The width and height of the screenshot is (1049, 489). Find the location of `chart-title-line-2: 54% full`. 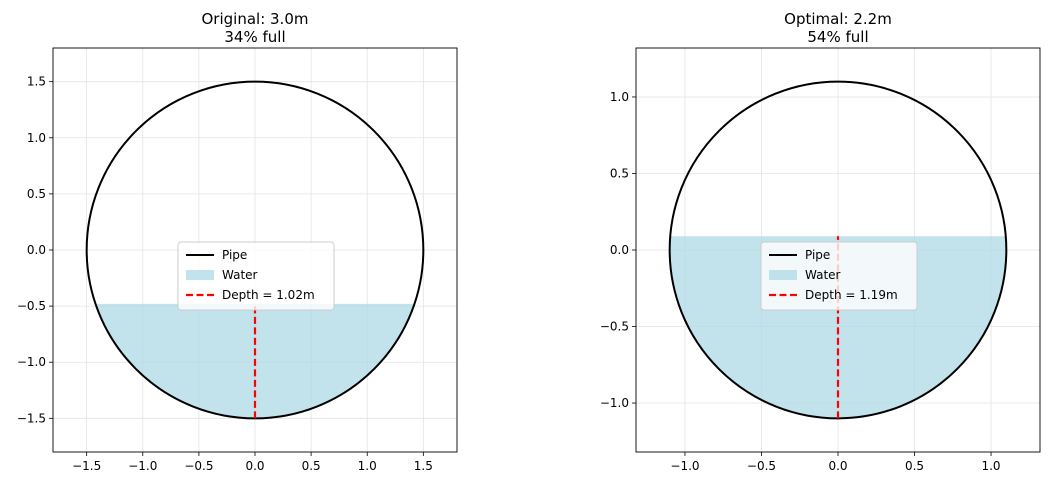

chart-title-line-2: 54% full is located at coordinates (837, 37).